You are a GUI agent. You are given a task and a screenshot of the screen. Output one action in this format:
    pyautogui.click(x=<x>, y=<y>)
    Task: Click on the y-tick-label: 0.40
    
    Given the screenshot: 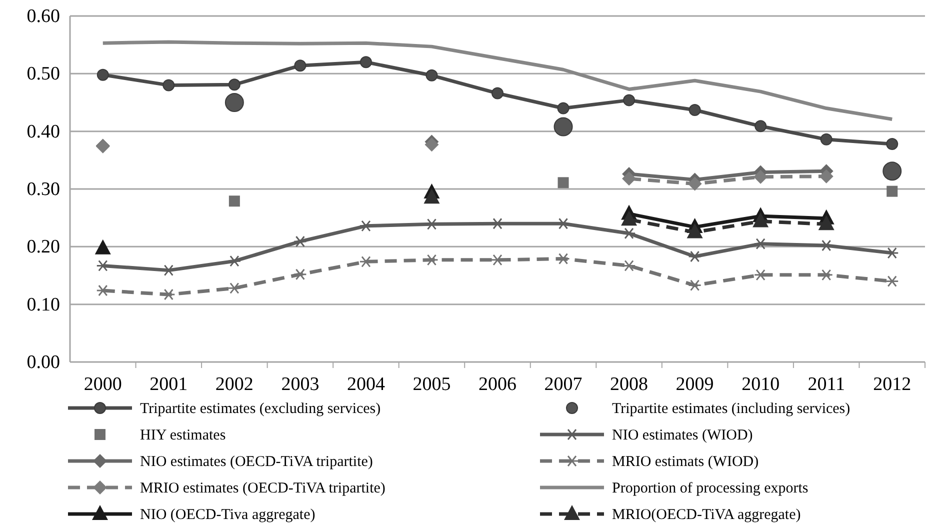 What is the action you would take?
    pyautogui.click(x=43, y=131)
    